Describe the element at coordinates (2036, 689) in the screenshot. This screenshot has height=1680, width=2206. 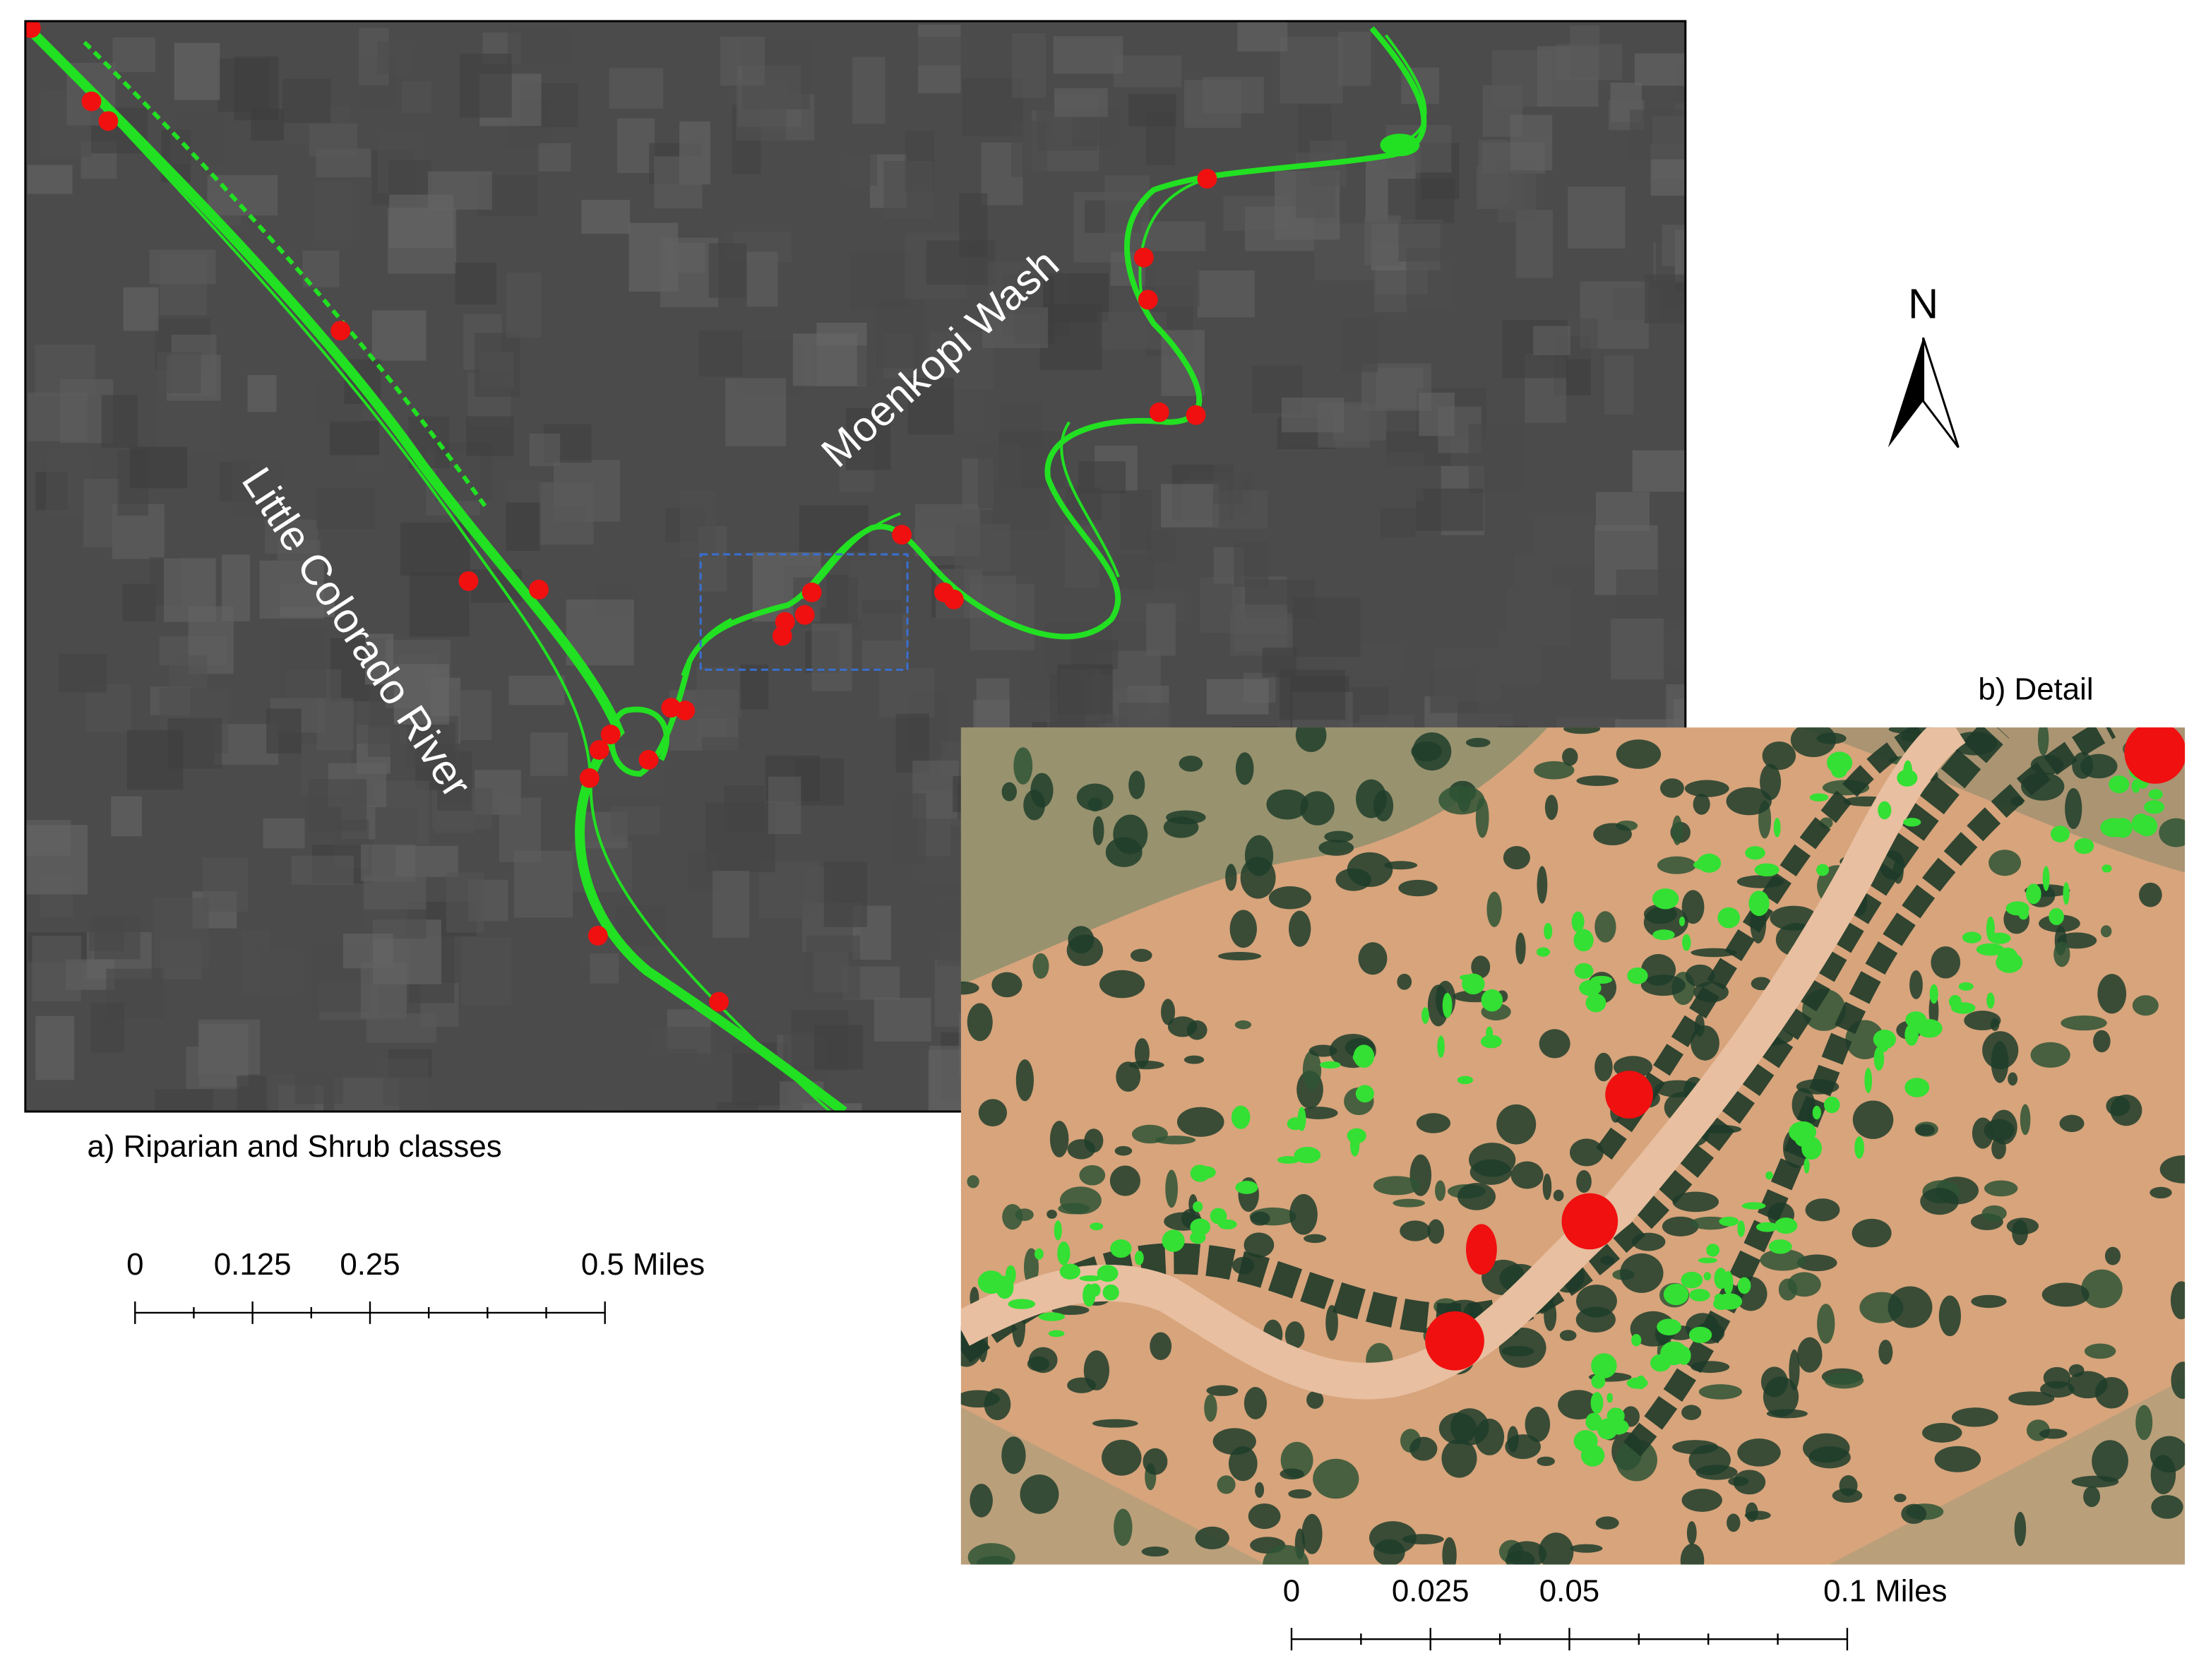
I see `panel-b-caption: b) Detail` at that location.